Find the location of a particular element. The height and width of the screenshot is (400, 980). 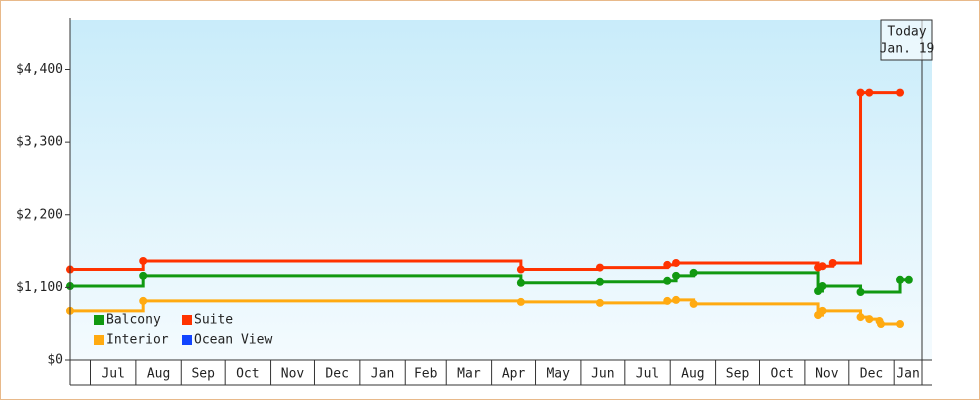

x-tick-label: Jun is located at coordinates (602, 374).